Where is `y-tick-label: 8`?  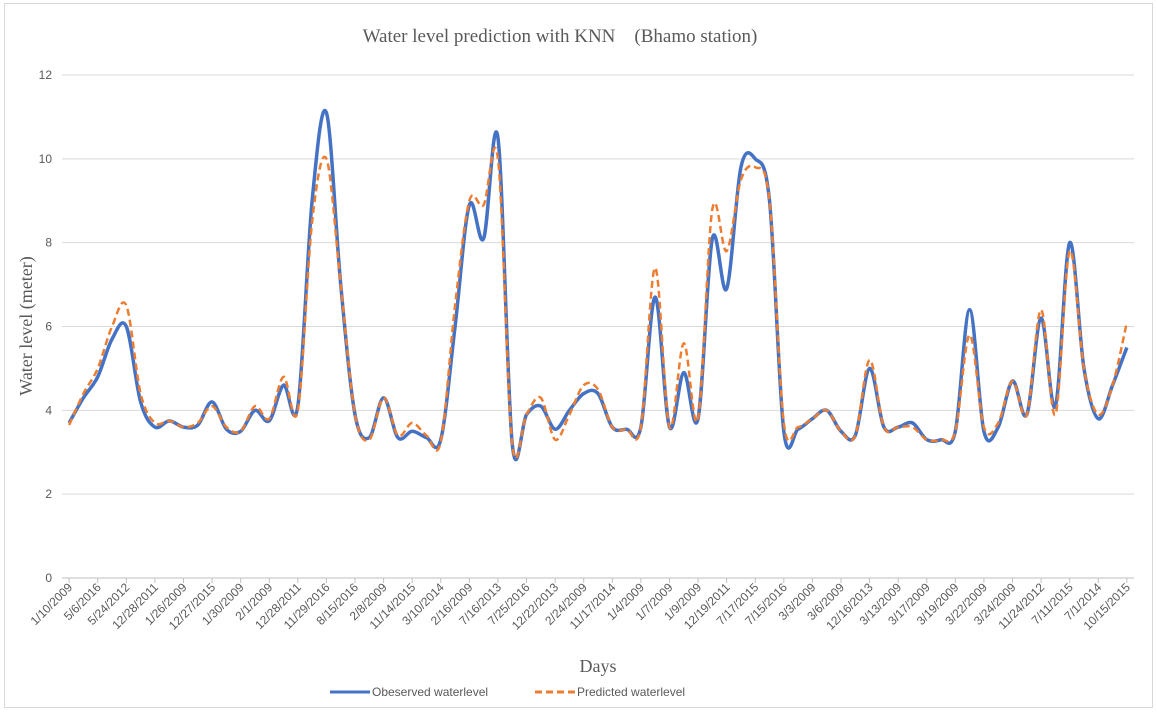 y-tick-label: 8 is located at coordinates (48, 243).